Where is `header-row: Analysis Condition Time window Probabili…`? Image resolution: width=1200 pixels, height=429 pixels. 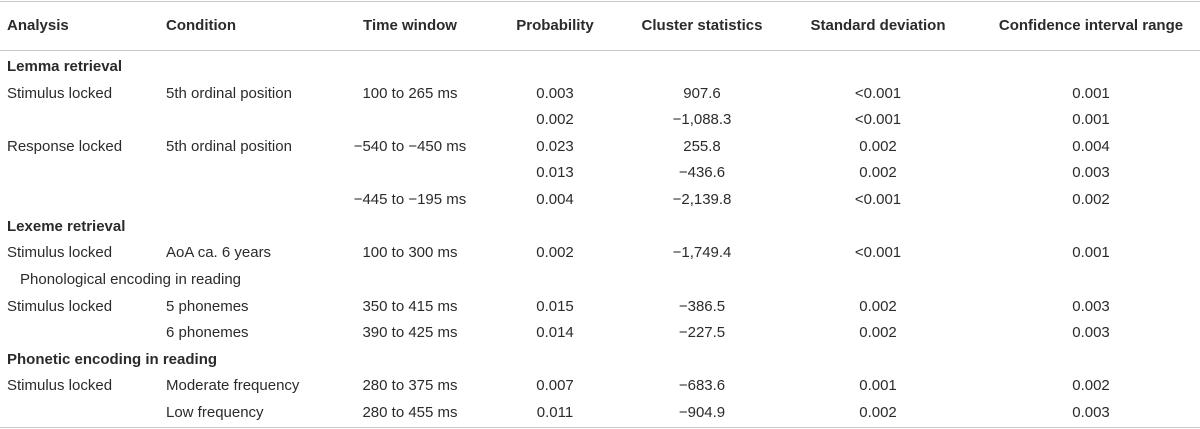 header-row: Analysis Condition Time window Probabili… is located at coordinates (600, 26).